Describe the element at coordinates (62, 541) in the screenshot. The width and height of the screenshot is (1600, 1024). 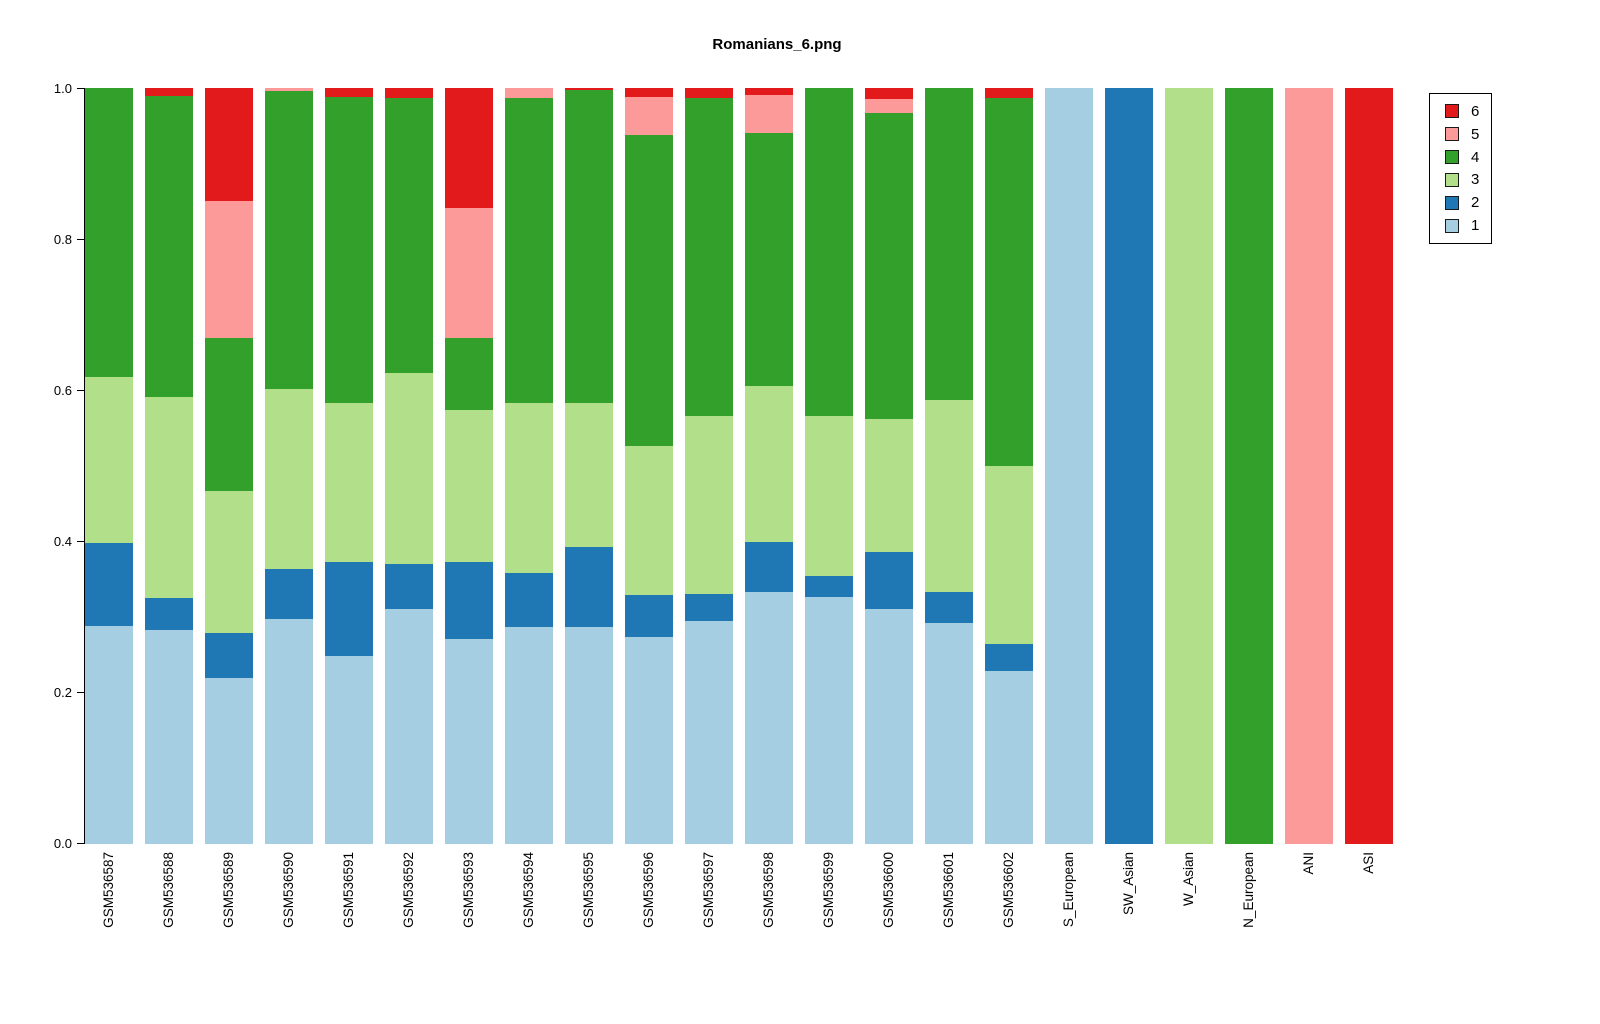
I see `y-tick-label: 0.4` at that location.